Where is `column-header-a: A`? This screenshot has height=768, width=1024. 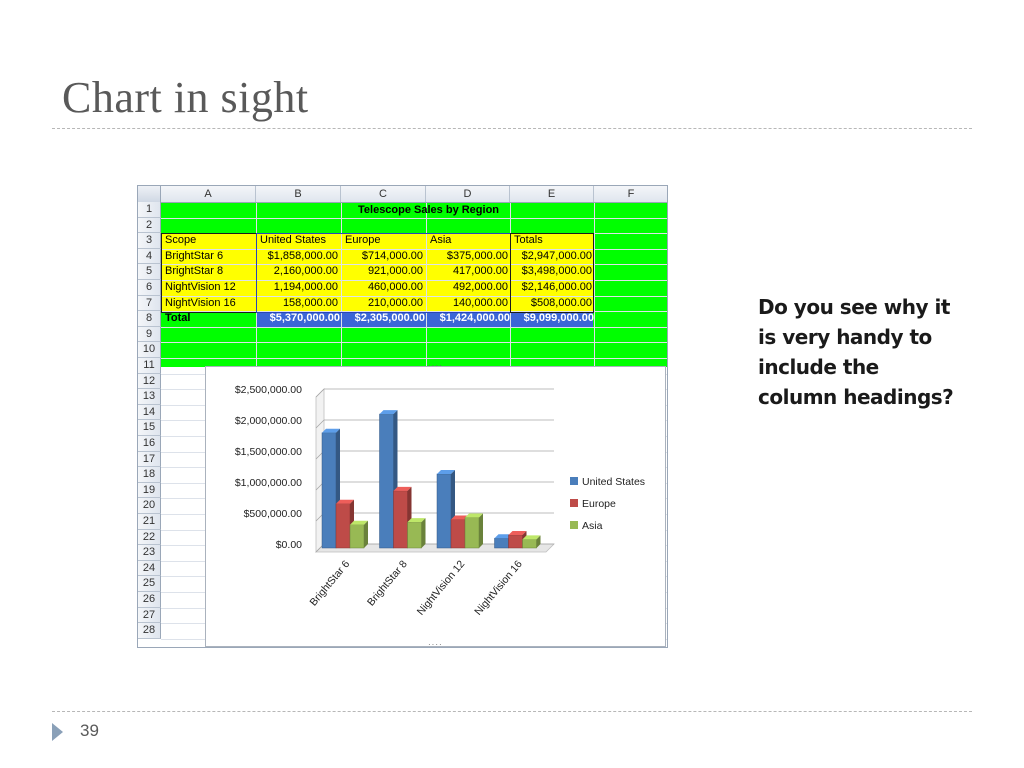
column-header-a: A is located at coordinates (208, 194).